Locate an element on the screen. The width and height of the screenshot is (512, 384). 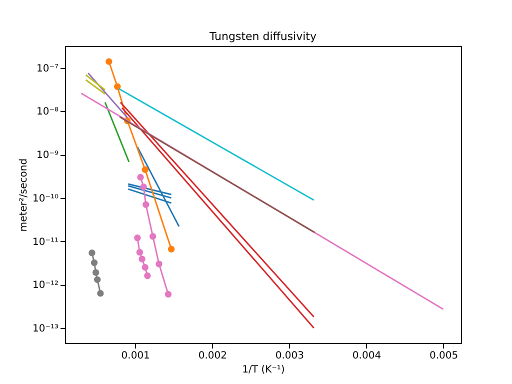
x-tick-label: 0.001 is located at coordinates (135, 356).